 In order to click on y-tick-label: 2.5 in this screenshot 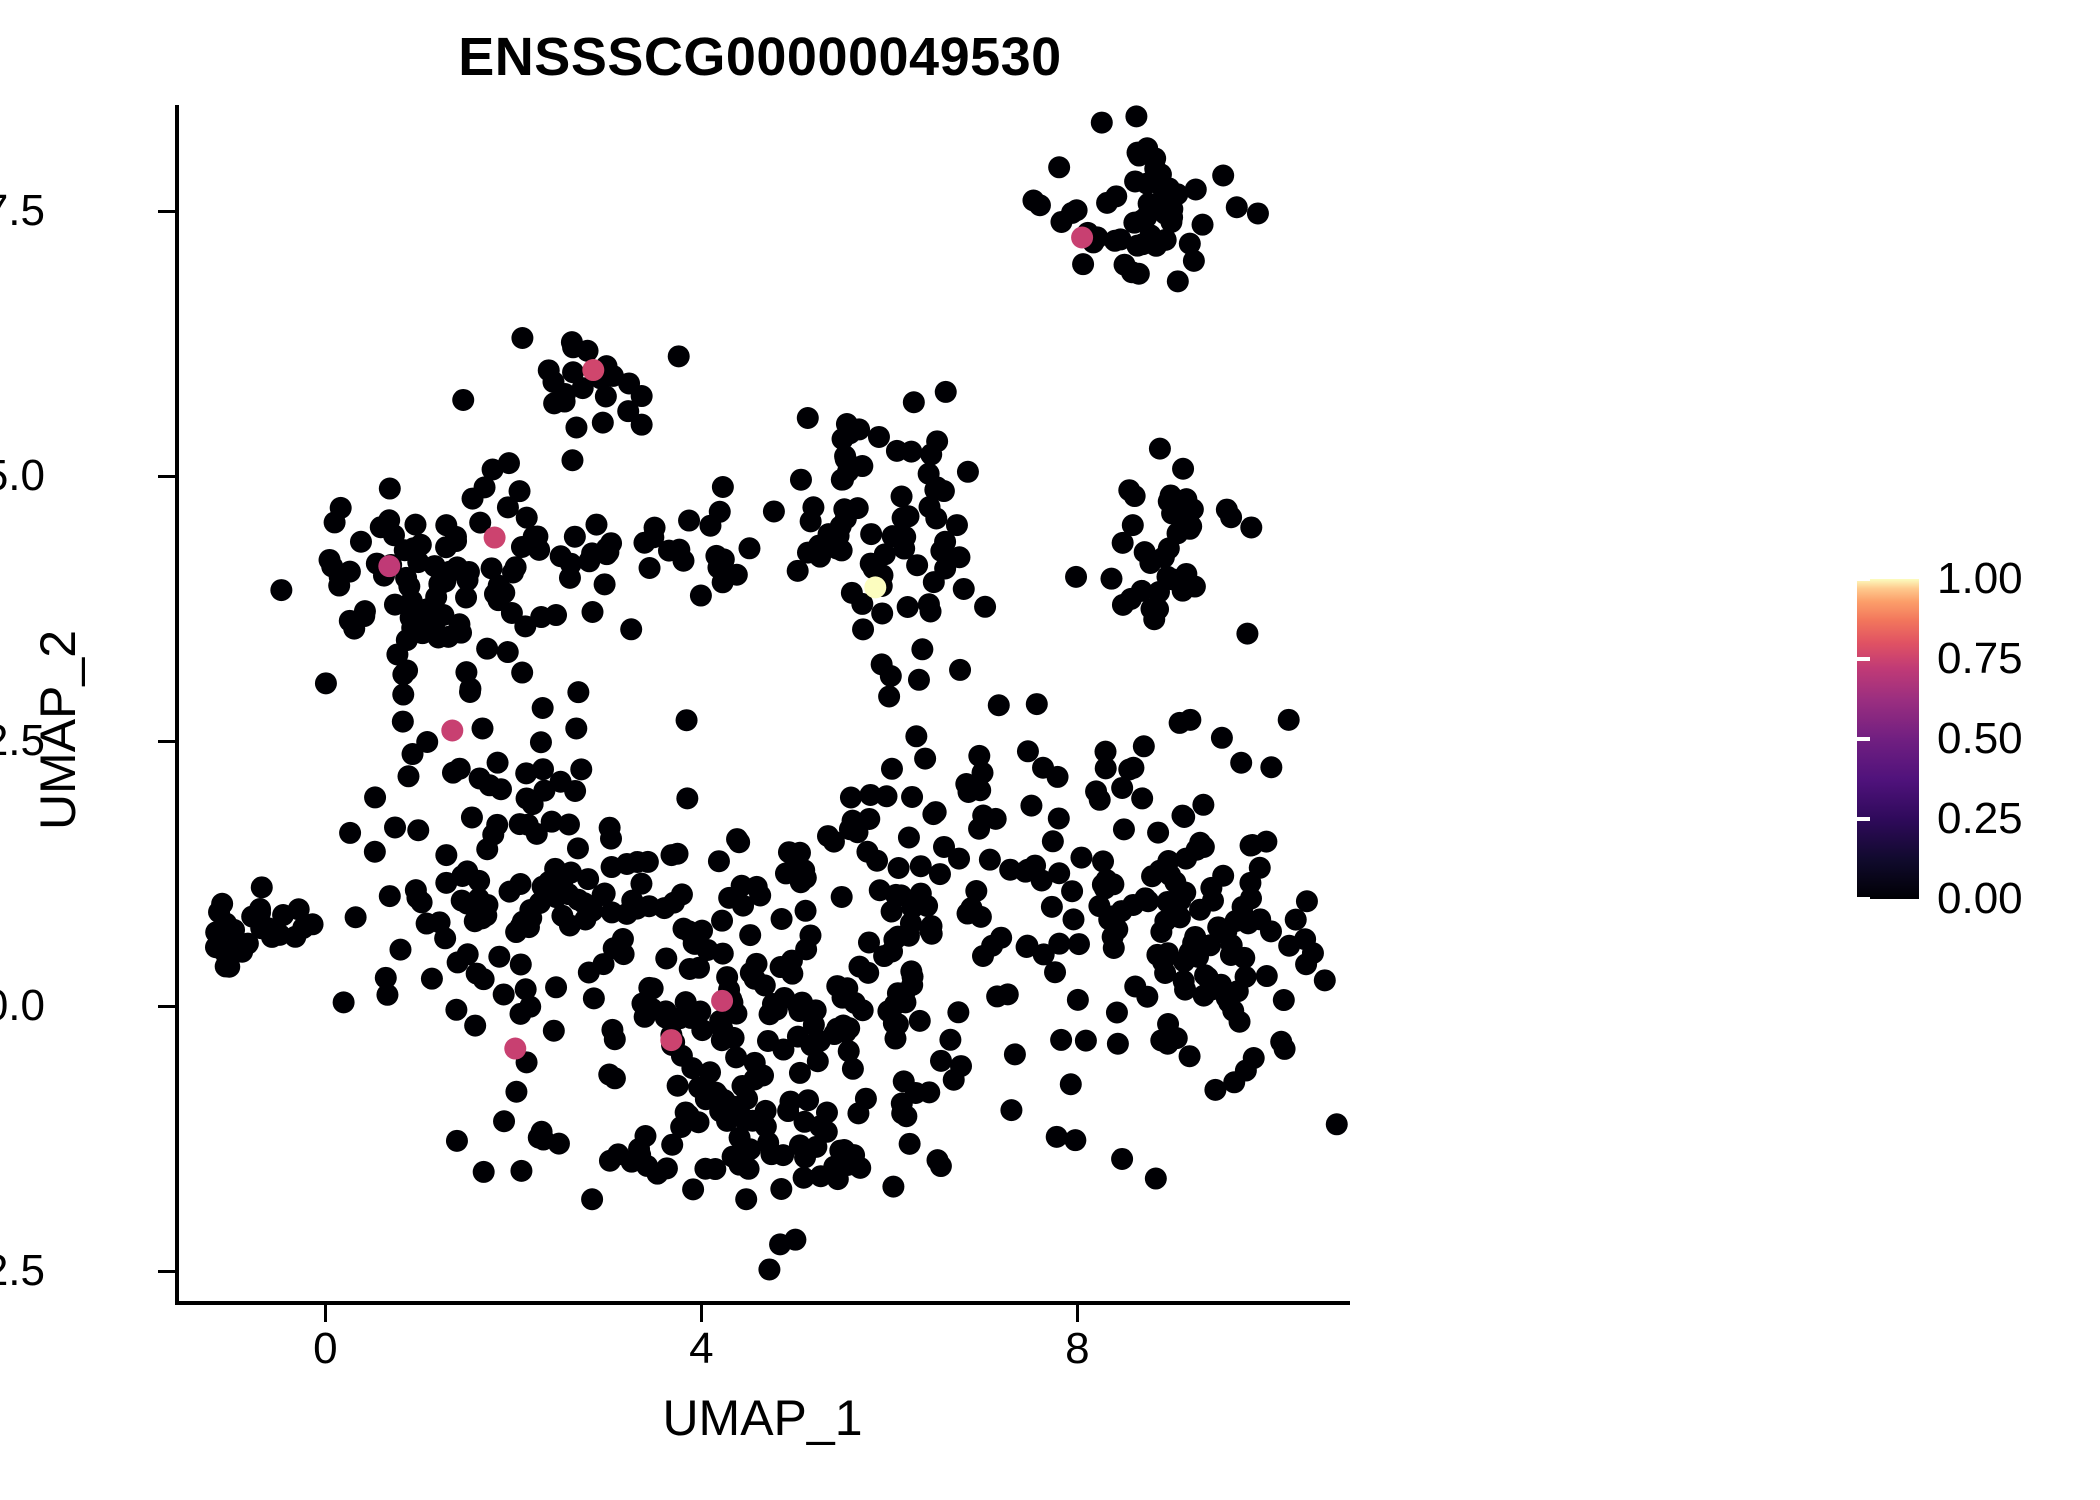, I will do `click(22, 741)`.